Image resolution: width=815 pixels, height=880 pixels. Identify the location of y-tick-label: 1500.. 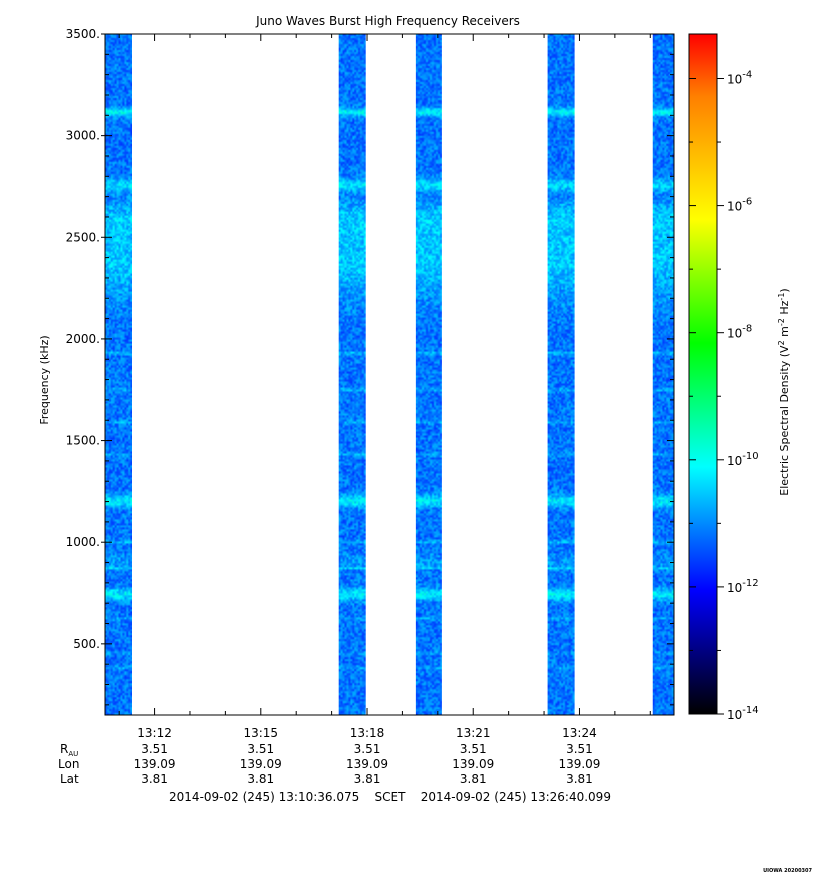
(83, 441).